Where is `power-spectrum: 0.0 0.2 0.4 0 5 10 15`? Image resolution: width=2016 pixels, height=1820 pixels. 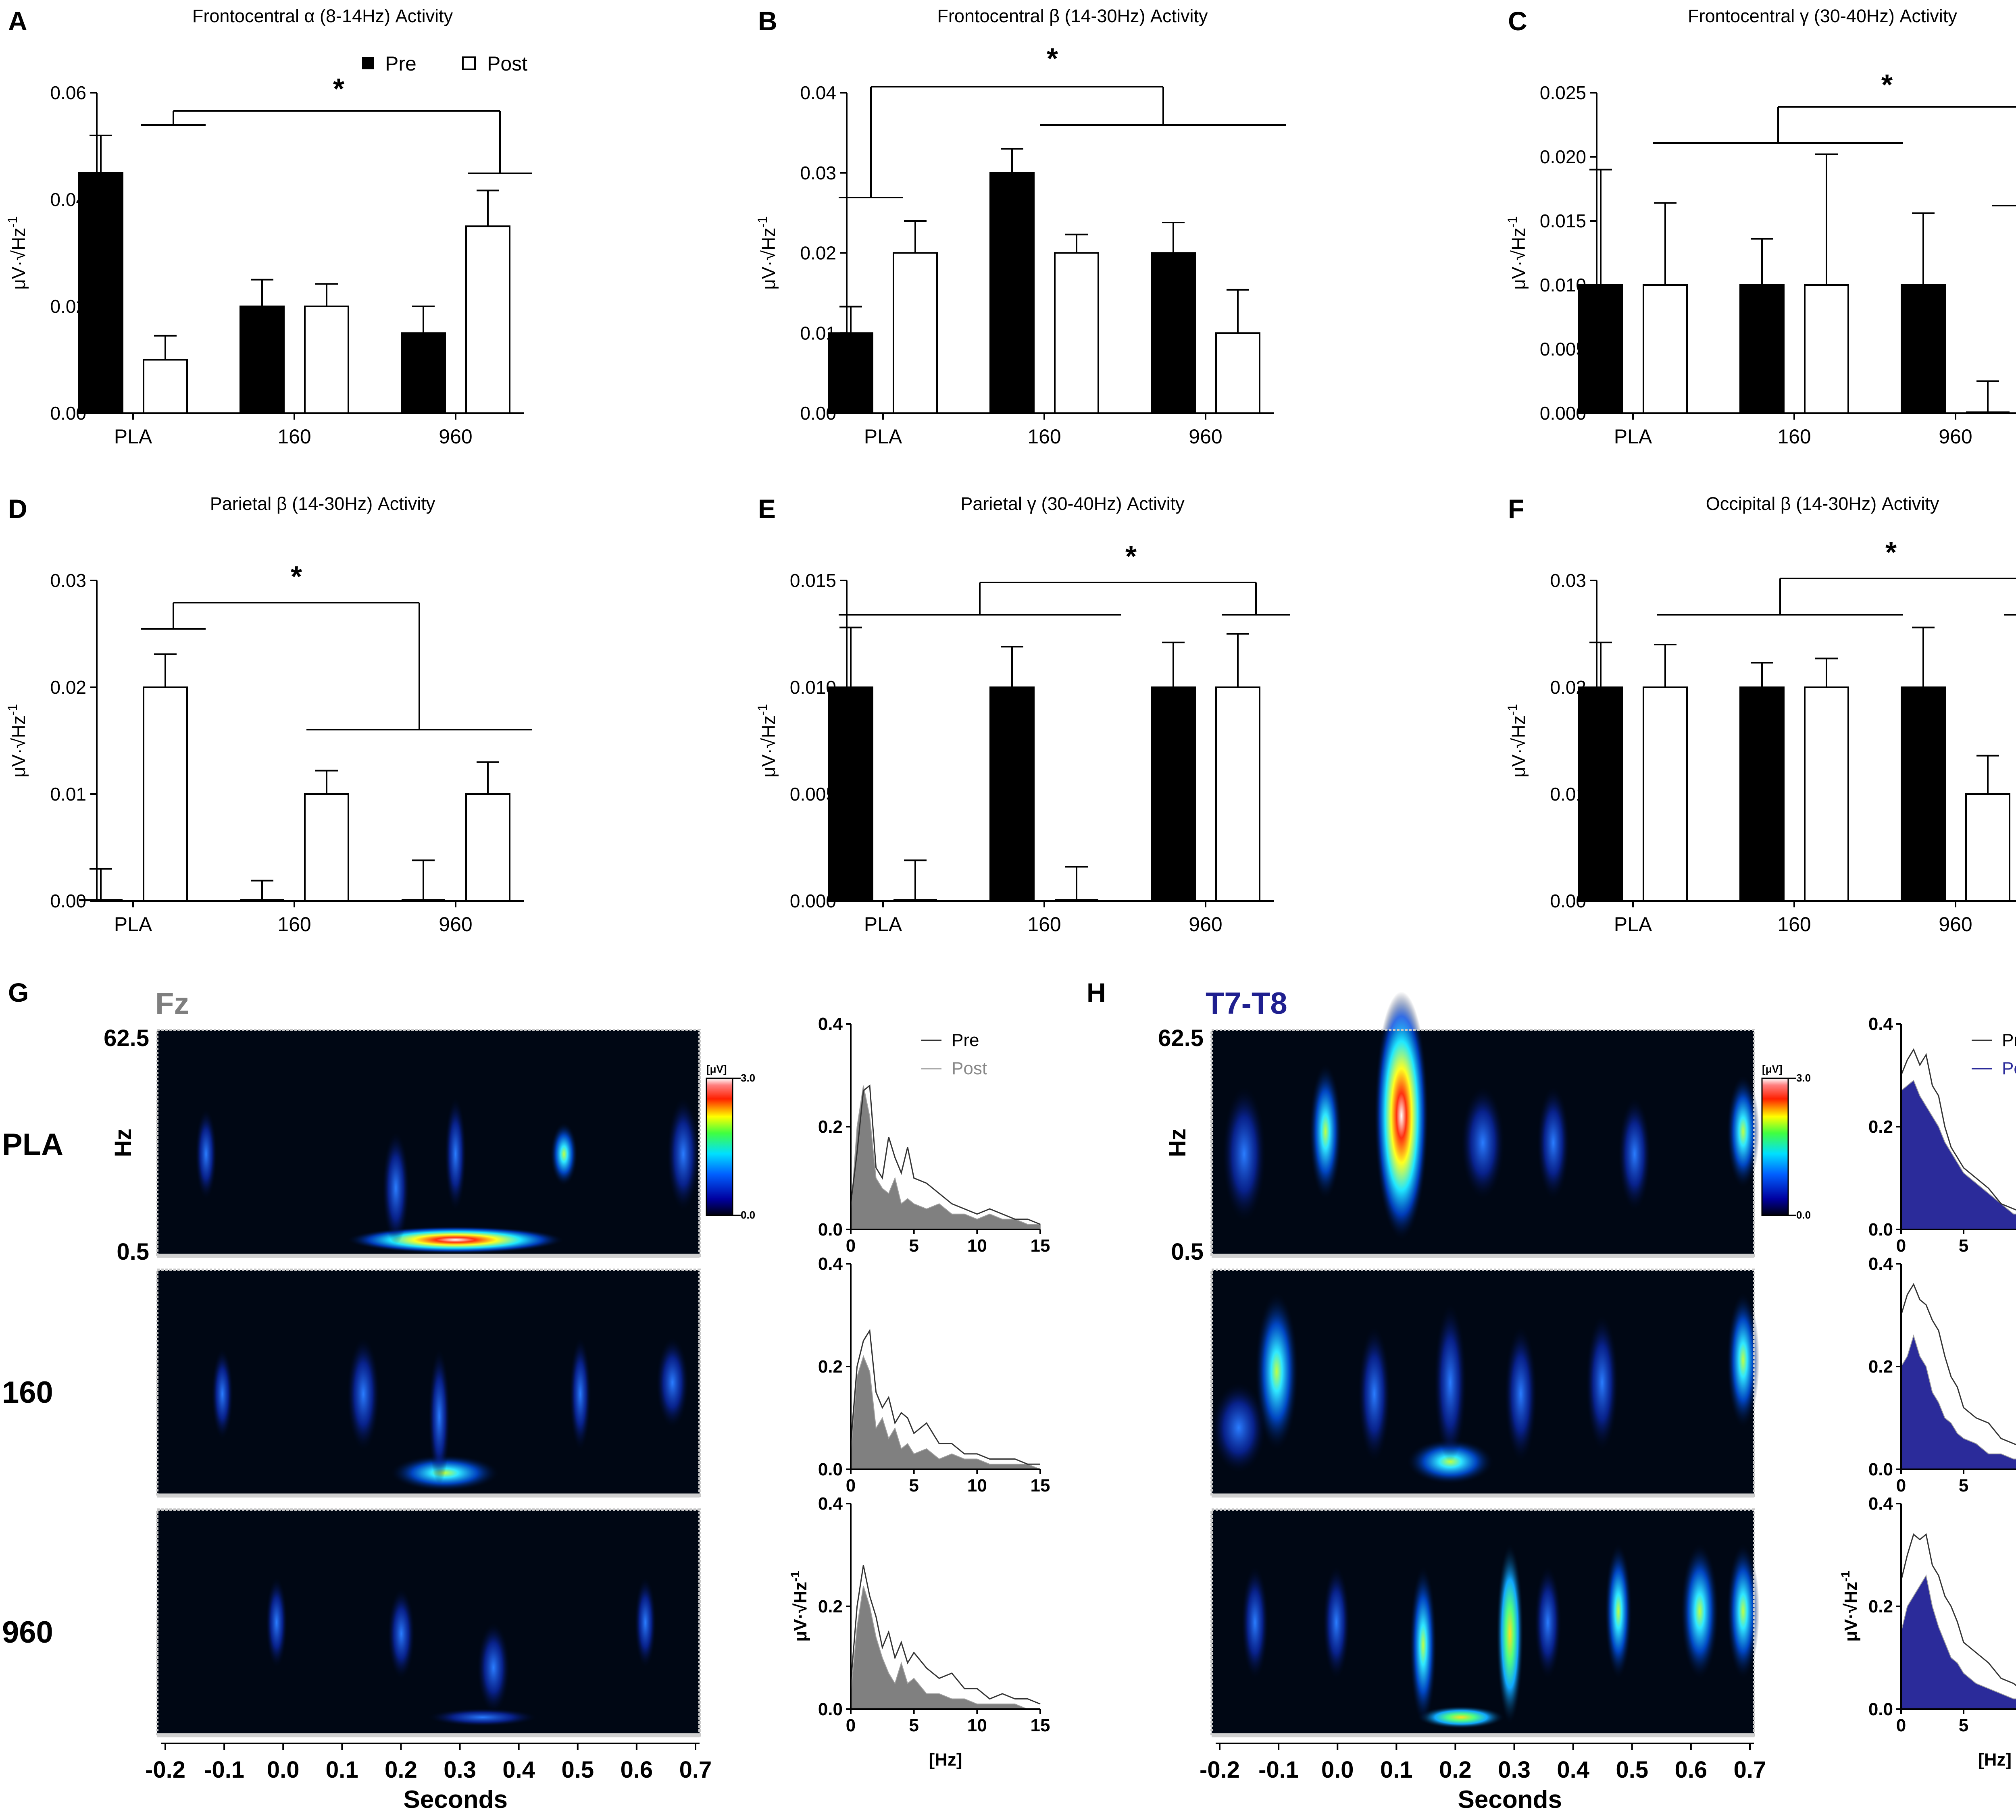
power-spectrum: 0.0 0.2 0.4 0 5 10 15 is located at coordinates (934, 1375).